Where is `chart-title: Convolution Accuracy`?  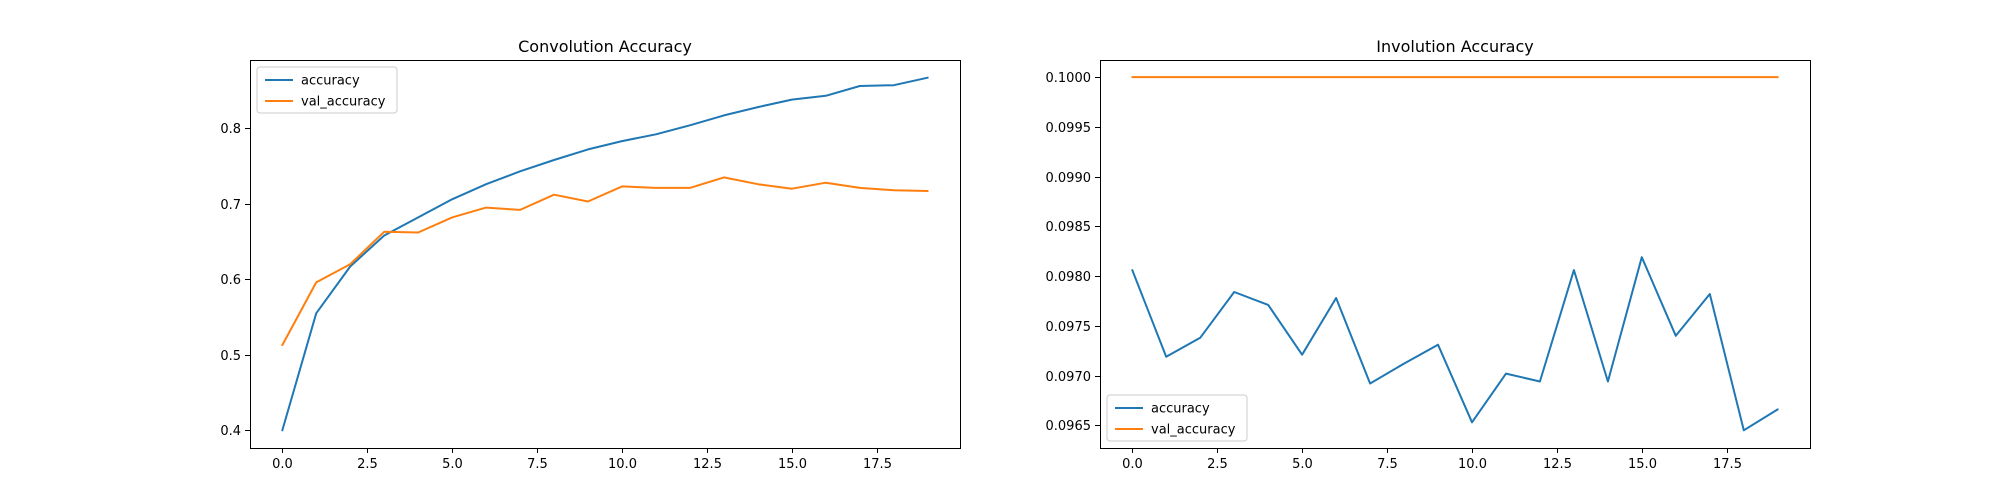
chart-title: Convolution Accuracy is located at coordinates (605, 46).